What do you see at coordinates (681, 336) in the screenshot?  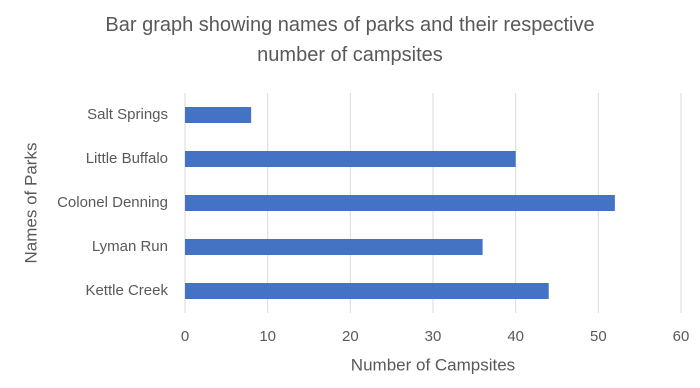 I see `x-tick-label: 60` at bounding box center [681, 336].